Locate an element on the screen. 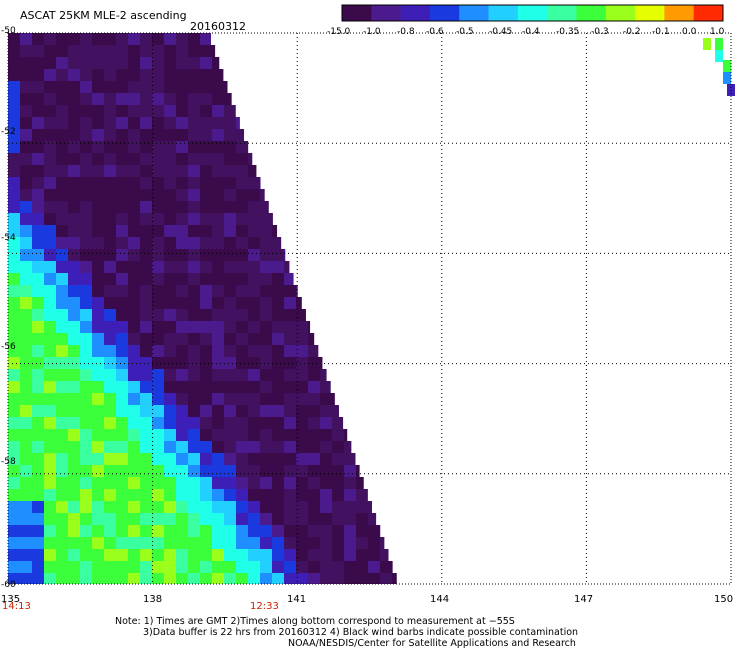  colorbar-label: -1.0 is located at coordinates (372, 32).